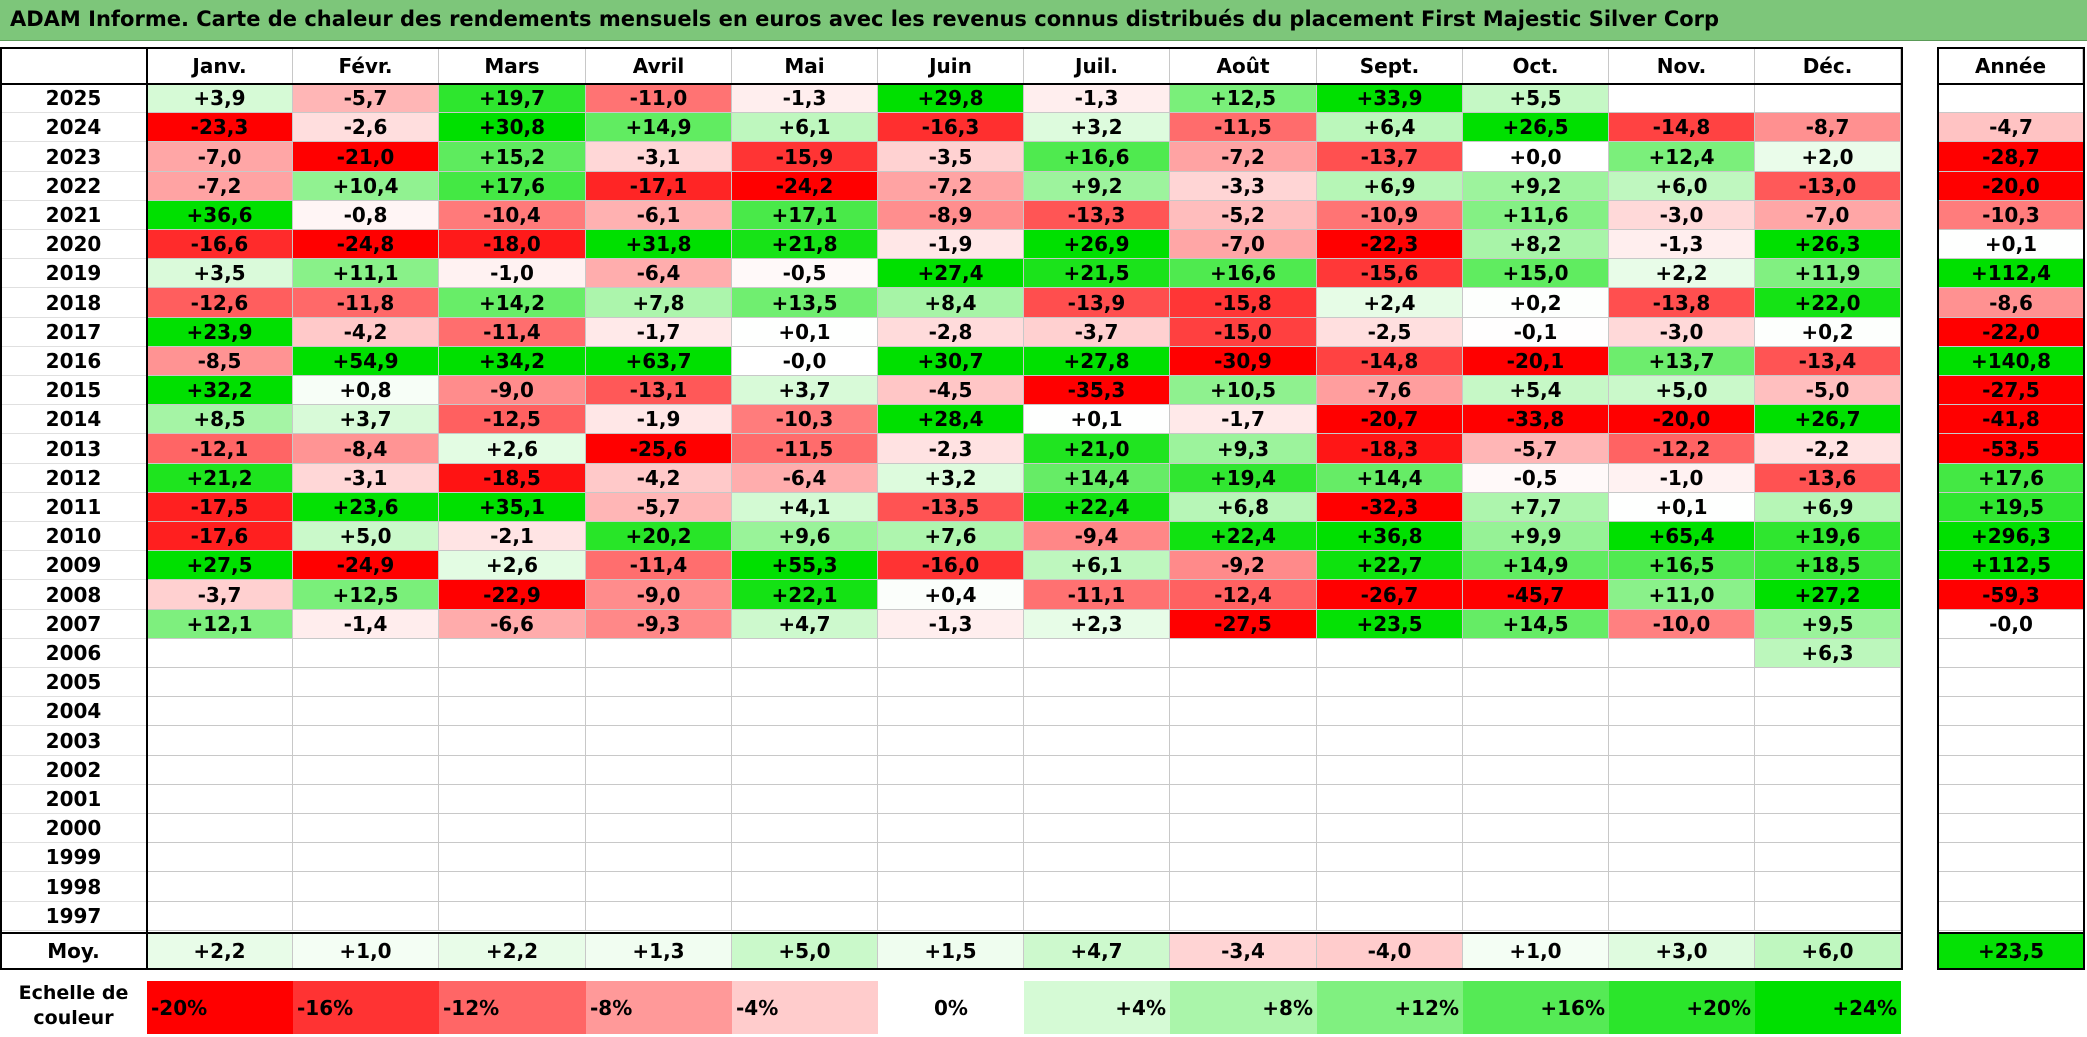 The image size is (2087, 1037). What do you see at coordinates (659, 449) in the screenshot?
I see `heatmap-cell: -25,6` at bounding box center [659, 449].